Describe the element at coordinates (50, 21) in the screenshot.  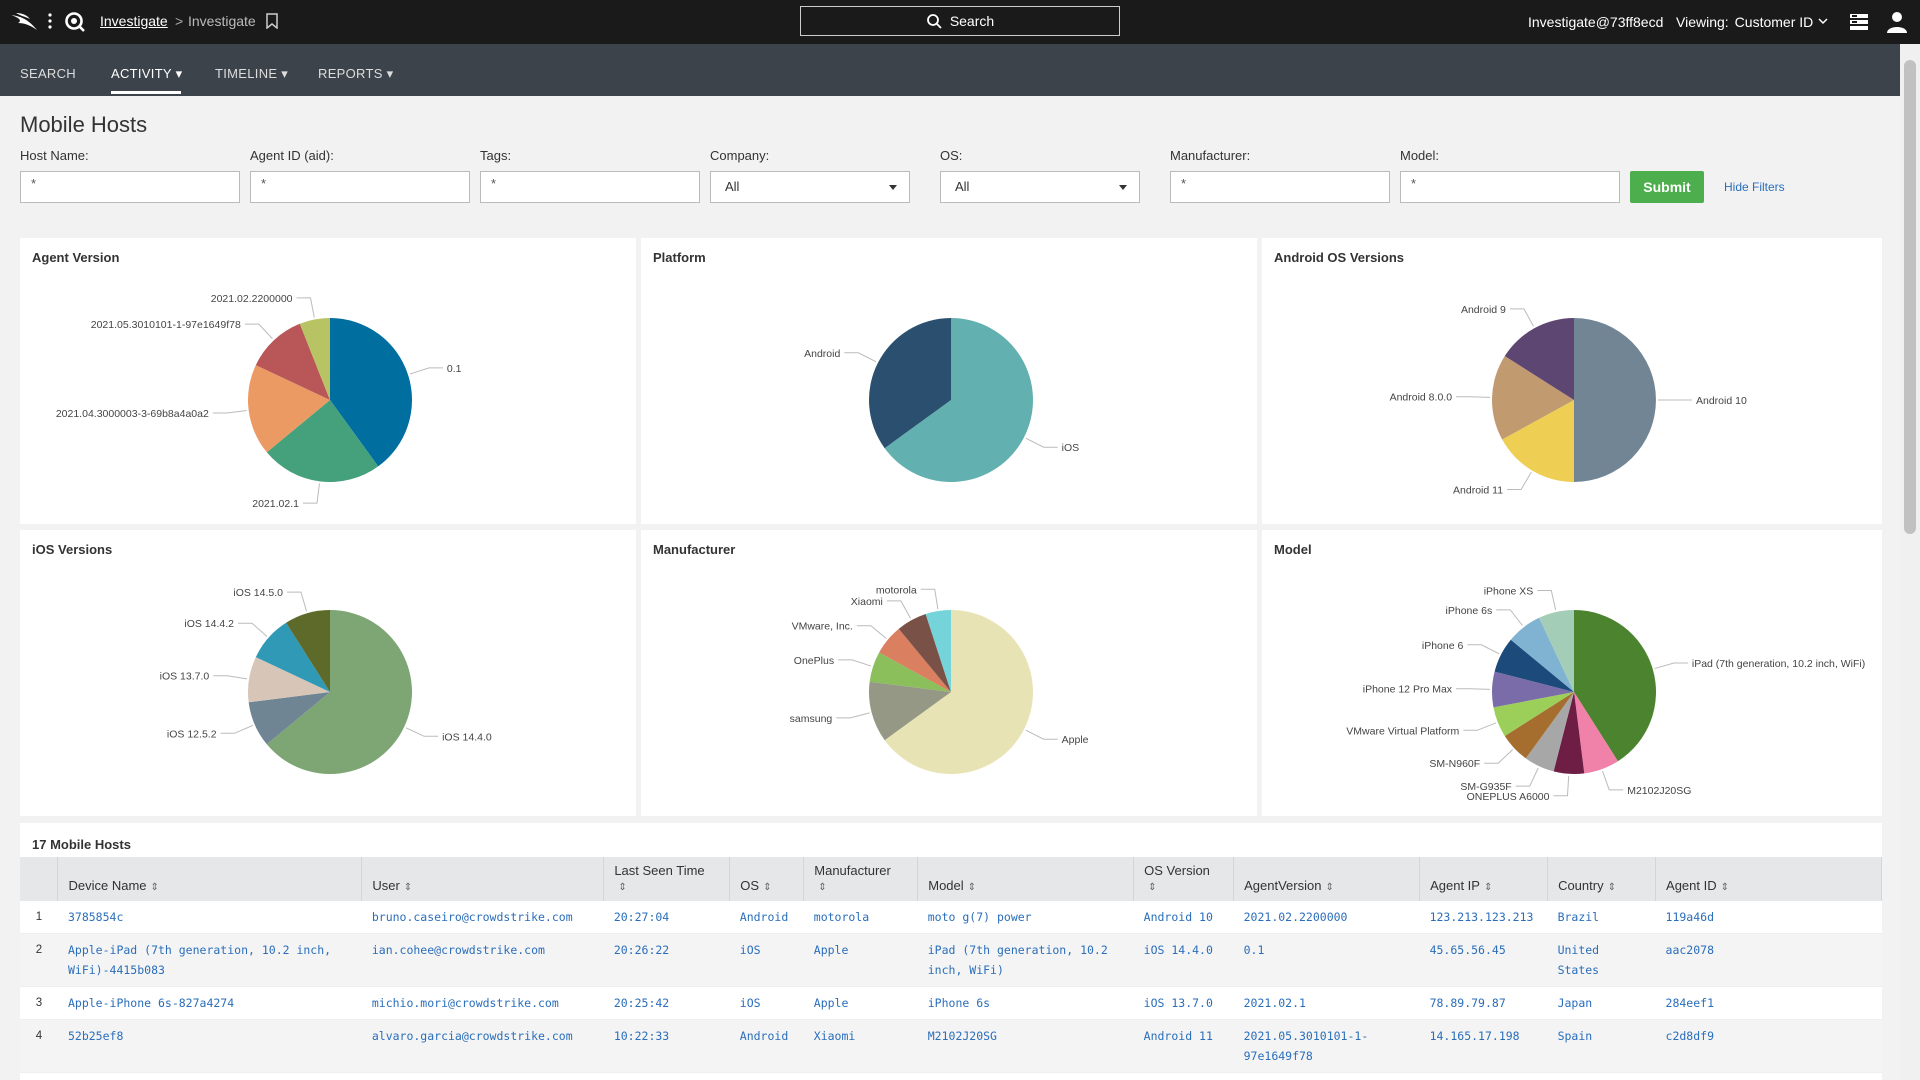
I see `more-vertical-icon` at that location.